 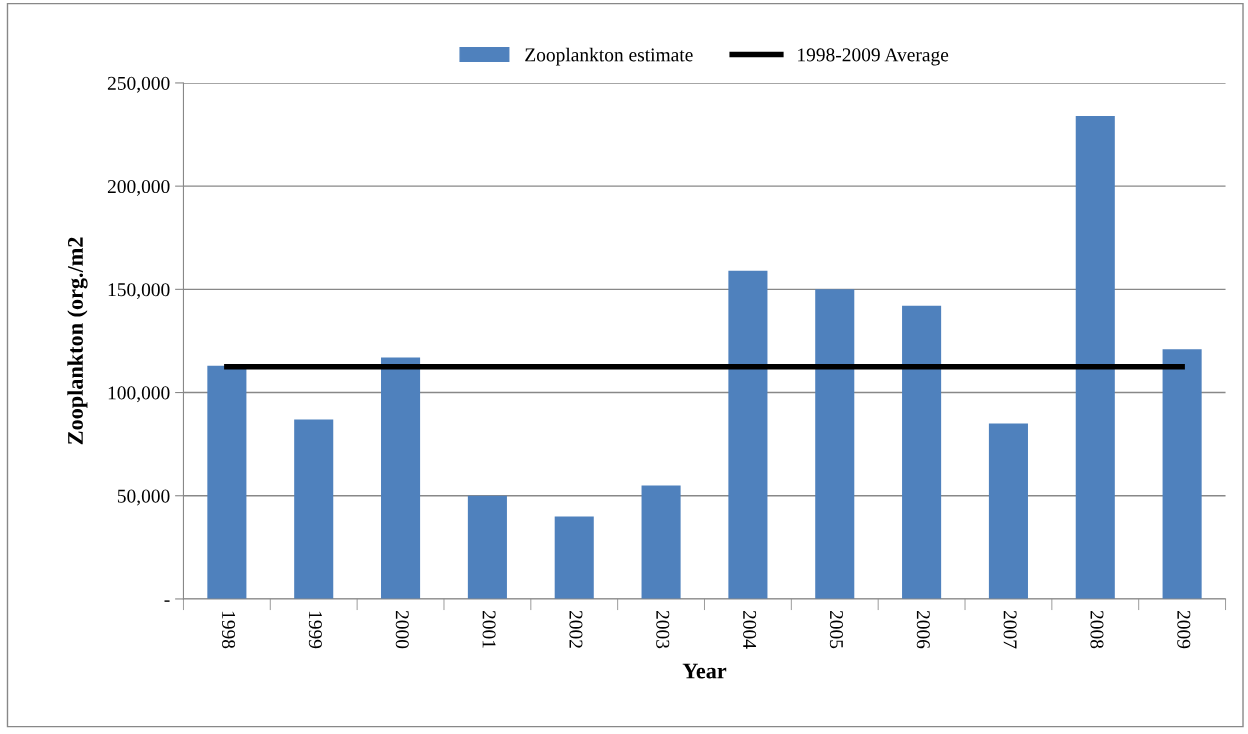 I want to click on y-tick-label: 150,000, so click(x=139, y=291).